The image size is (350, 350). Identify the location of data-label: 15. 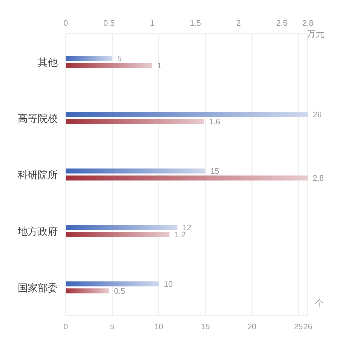
(215, 171).